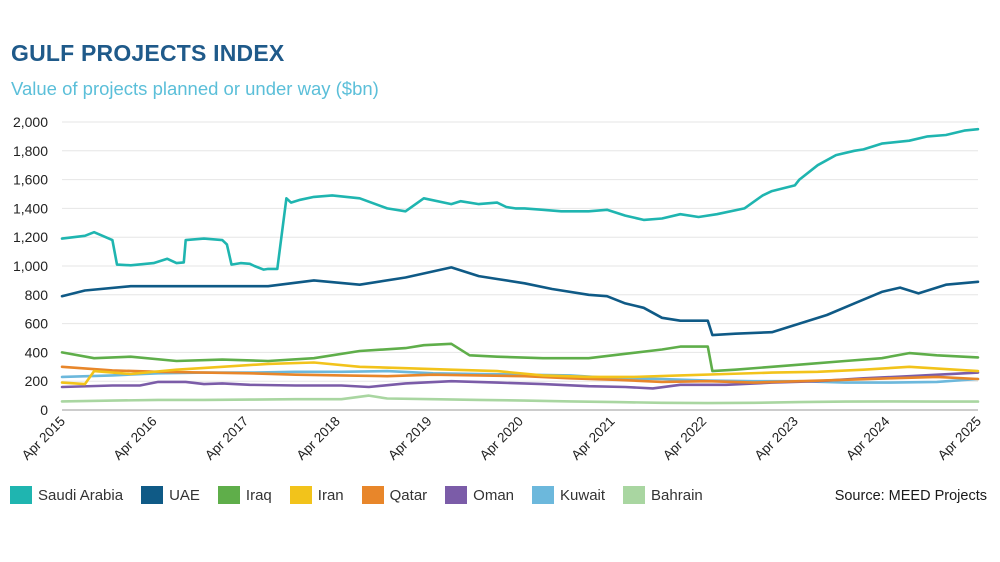  What do you see at coordinates (959, 438) in the screenshot?
I see `x-tick-label: Apr 2025` at bounding box center [959, 438].